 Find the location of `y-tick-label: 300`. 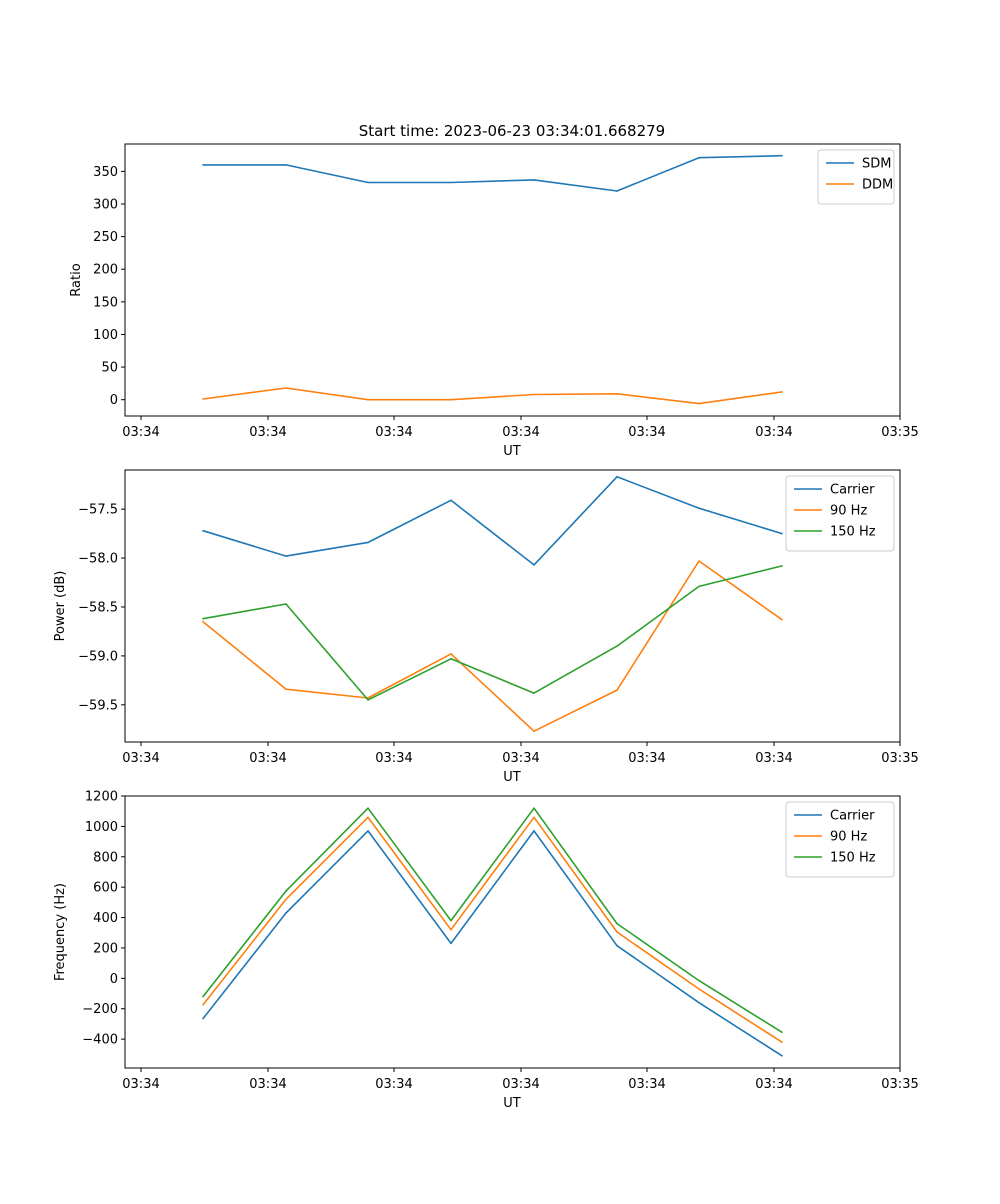

y-tick-label: 300 is located at coordinates (105, 205).